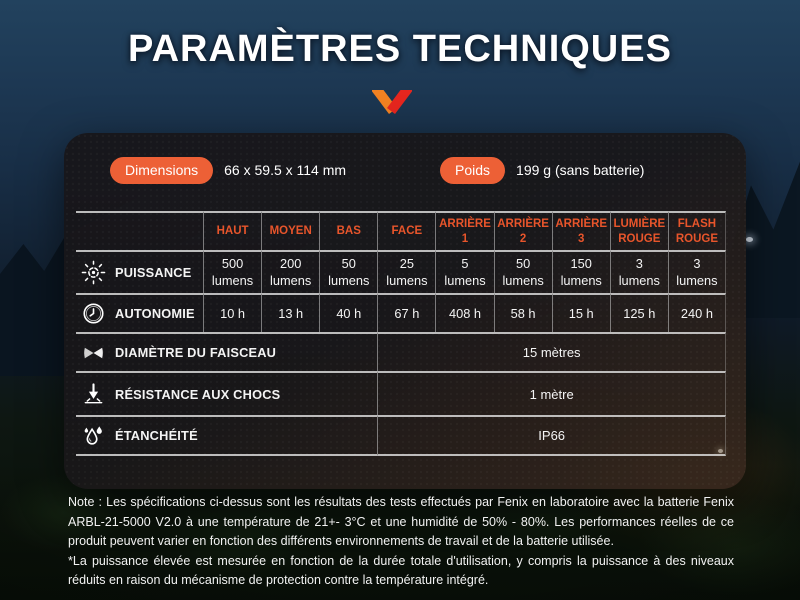 Image resolution: width=800 pixels, height=600 pixels. What do you see at coordinates (392, 102) in the screenshot?
I see `chevron-down-icon` at bounding box center [392, 102].